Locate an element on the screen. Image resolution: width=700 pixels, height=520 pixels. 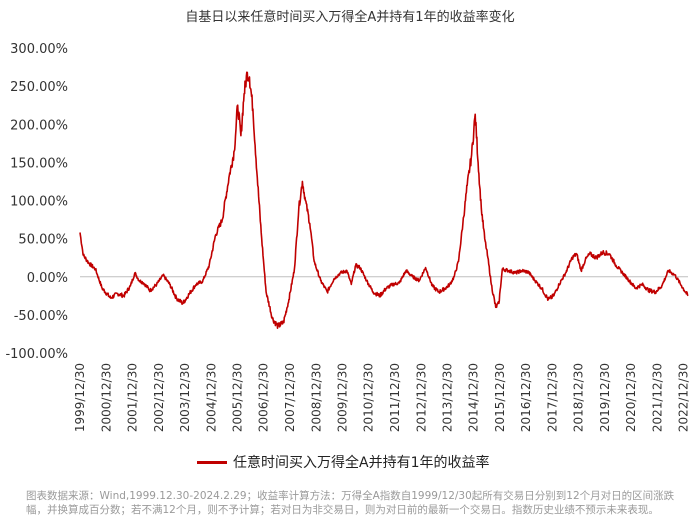
x-tick-label: 2005/12/30 is located at coordinates (238, 397).